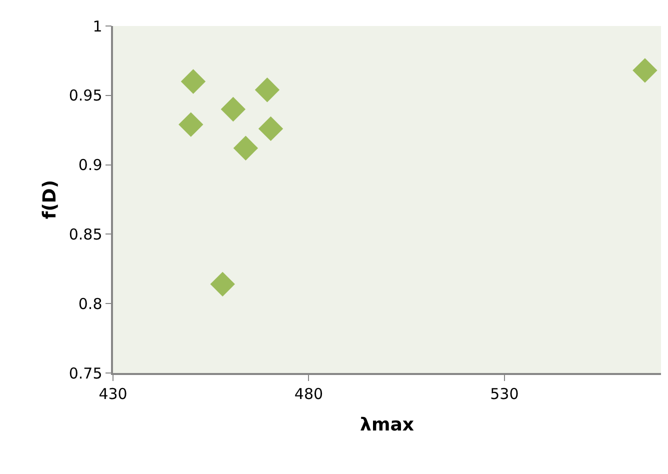 This screenshot has width=668, height=474. What do you see at coordinates (90, 303) in the screenshot?
I see `y-tick-label: 0.8` at bounding box center [90, 303].